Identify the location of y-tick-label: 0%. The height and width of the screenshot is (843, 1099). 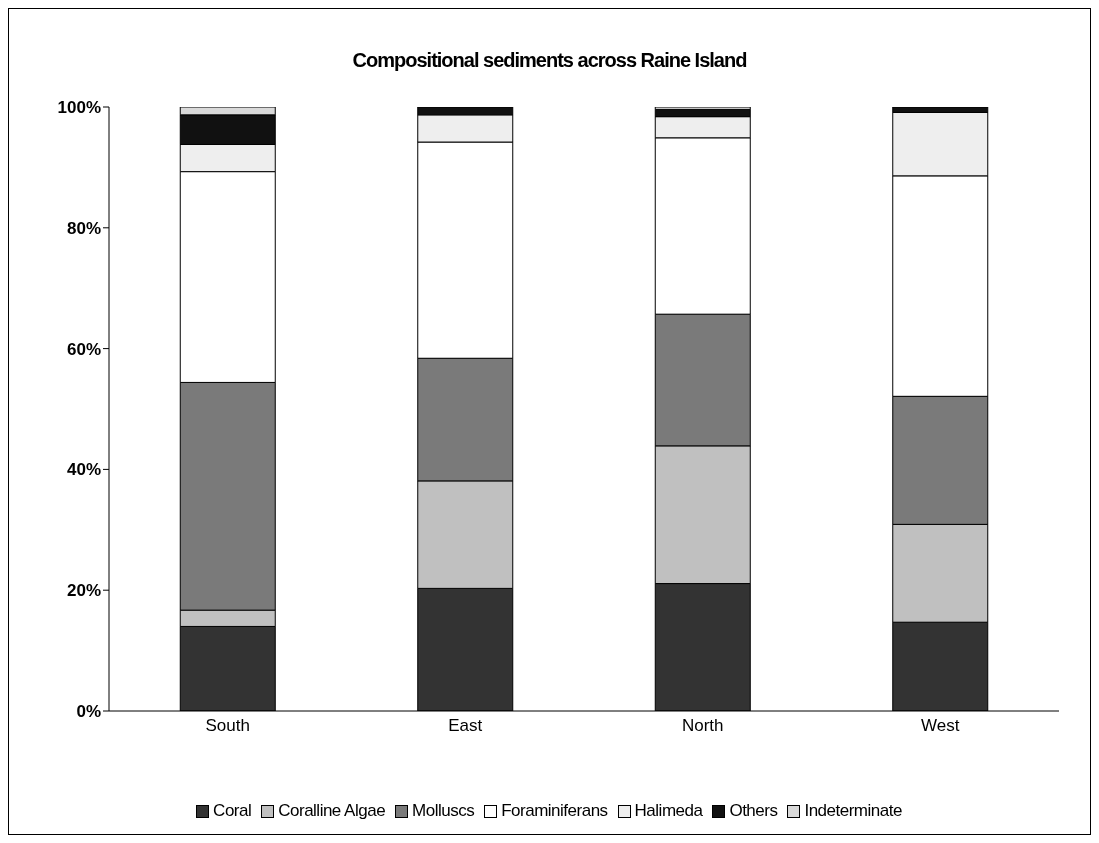
(88, 712).